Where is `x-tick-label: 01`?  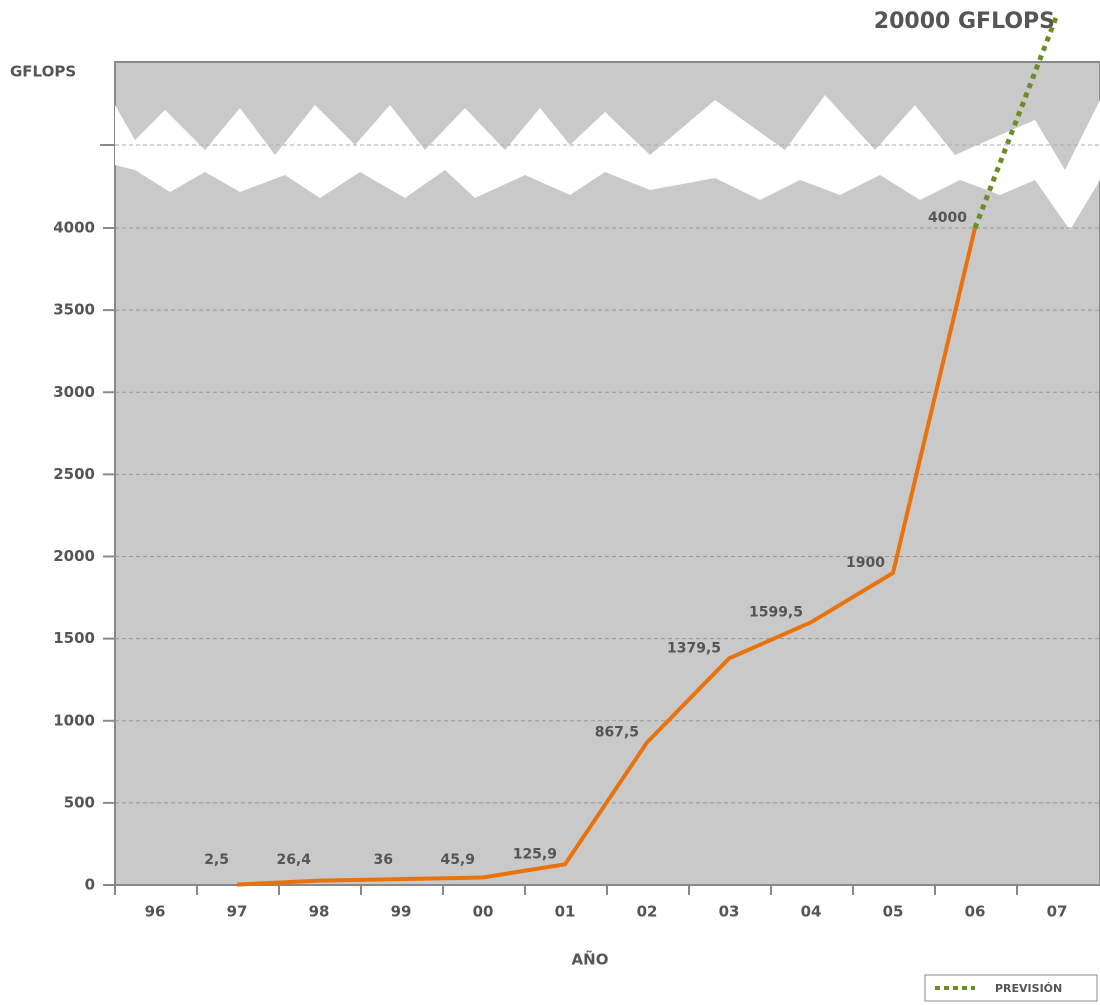 x-tick-label: 01 is located at coordinates (565, 912).